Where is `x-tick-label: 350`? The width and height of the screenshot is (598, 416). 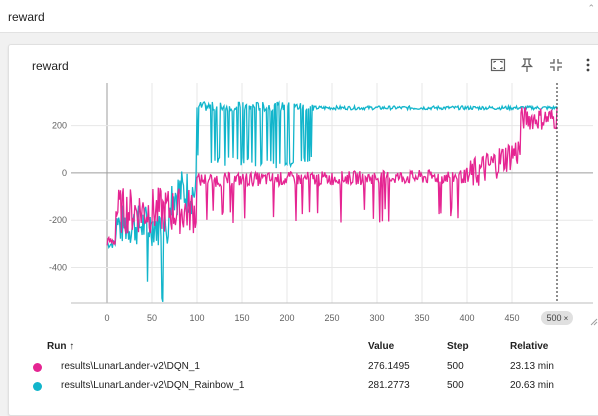
x-tick-label: 350 is located at coordinates (421, 318).